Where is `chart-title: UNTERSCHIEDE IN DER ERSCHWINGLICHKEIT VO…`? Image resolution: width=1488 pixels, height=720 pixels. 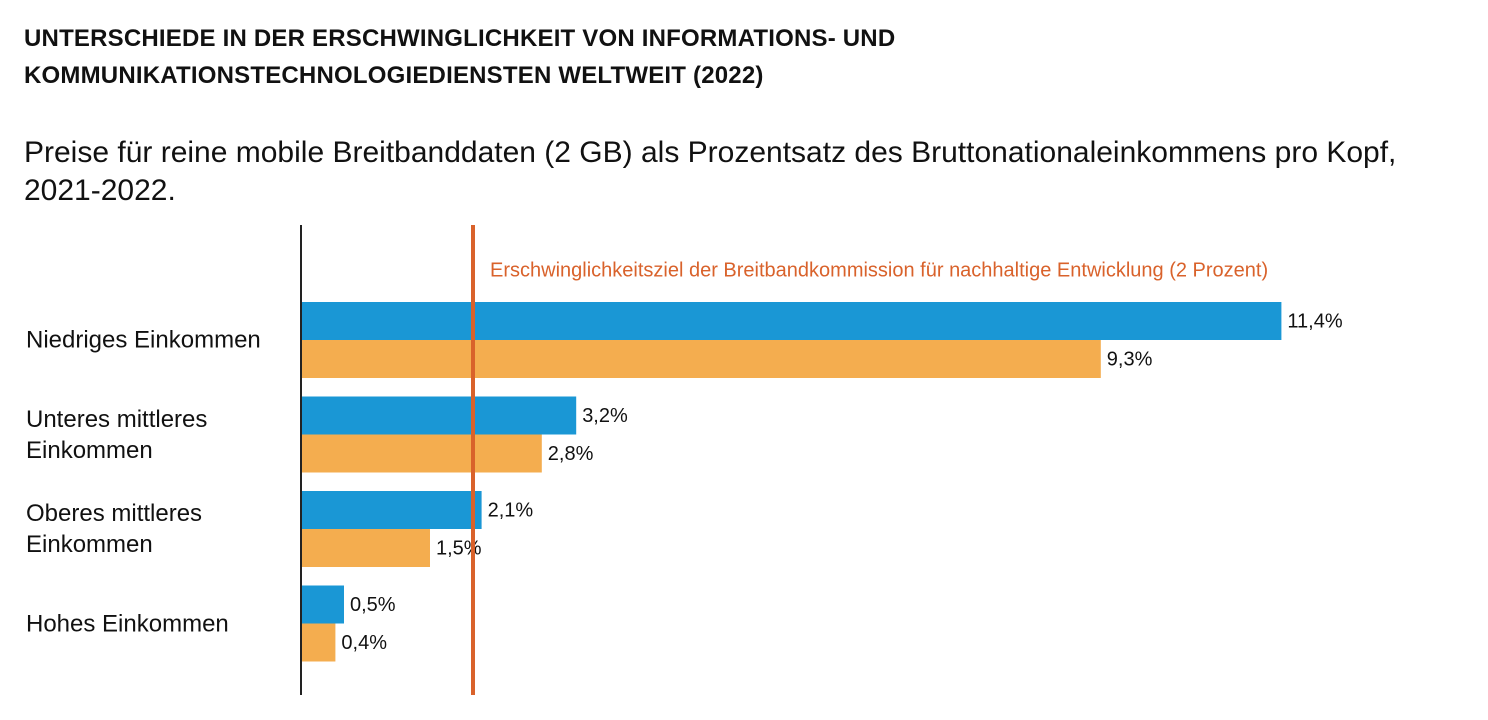 chart-title: UNTERSCHIEDE IN DER ERSCHWINGLICHKEIT VO… is located at coordinates (460, 57).